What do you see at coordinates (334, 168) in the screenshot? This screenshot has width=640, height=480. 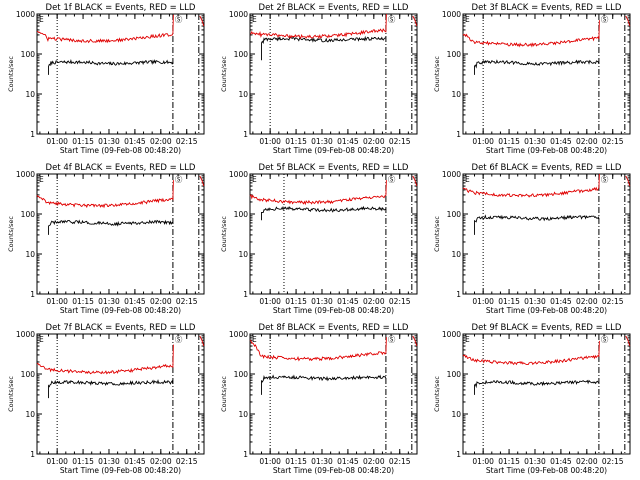 I see `panel-title: Det 5f BLACK = Events, RED = LLD` at bounding box center [334, 168].